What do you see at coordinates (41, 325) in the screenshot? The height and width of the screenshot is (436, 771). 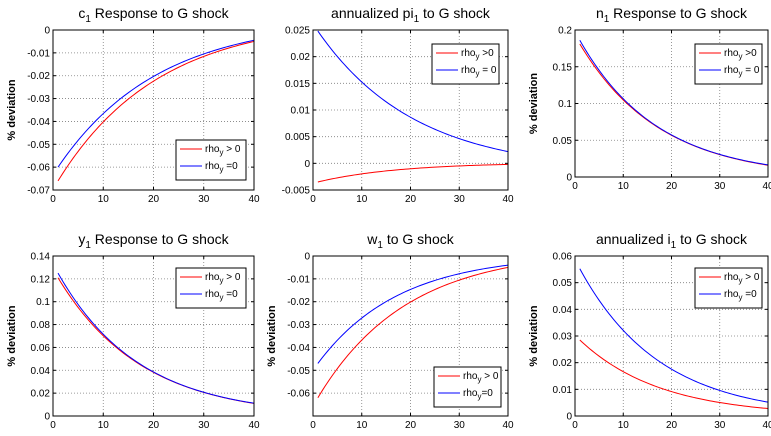 I see `y-tick-label: 0.08` at bounding box center [41, 325].